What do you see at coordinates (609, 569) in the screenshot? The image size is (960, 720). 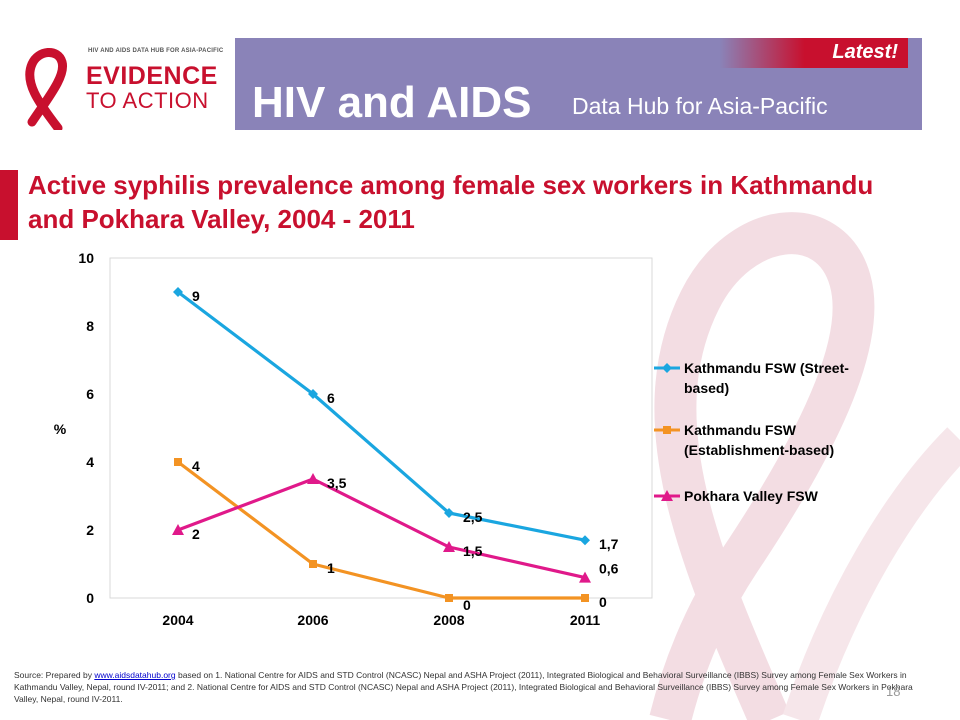 I see `data-label: 0,6` at bounding box center [609, 569].